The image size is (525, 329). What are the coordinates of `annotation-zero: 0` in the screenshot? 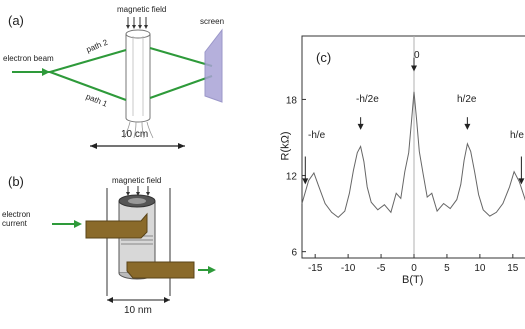 It's located at (417, 55).